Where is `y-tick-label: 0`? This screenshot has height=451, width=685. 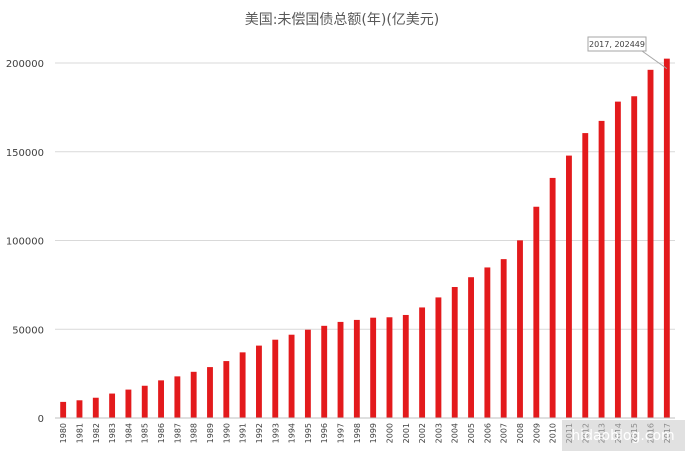 y-tick-label: 0 is located at coordinates (41, 419).